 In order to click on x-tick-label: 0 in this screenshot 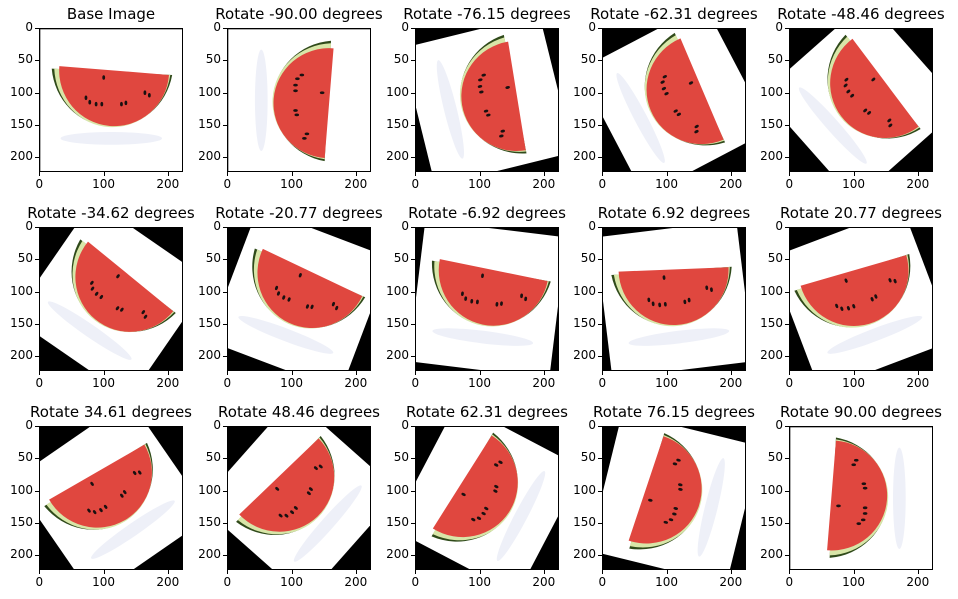, I will do `click(602, 582)`.